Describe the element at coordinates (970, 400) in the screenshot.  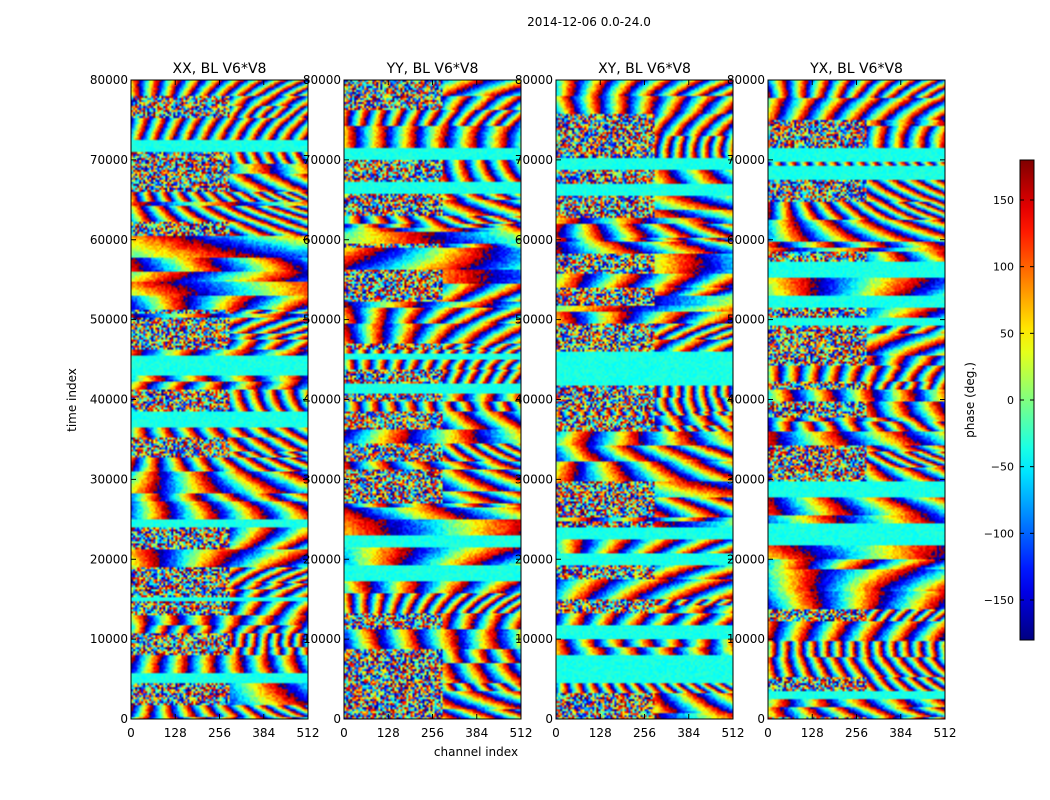
I see `colorbar-label: phase (deg.)` at that location.